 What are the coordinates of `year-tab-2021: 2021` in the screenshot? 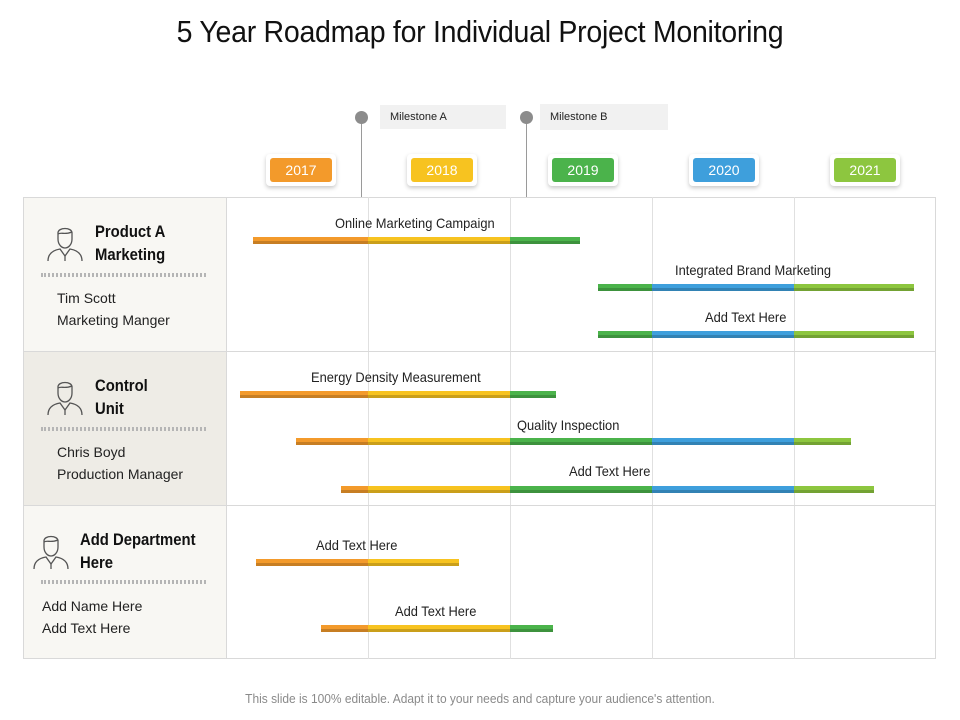 It's located at (865, 170).